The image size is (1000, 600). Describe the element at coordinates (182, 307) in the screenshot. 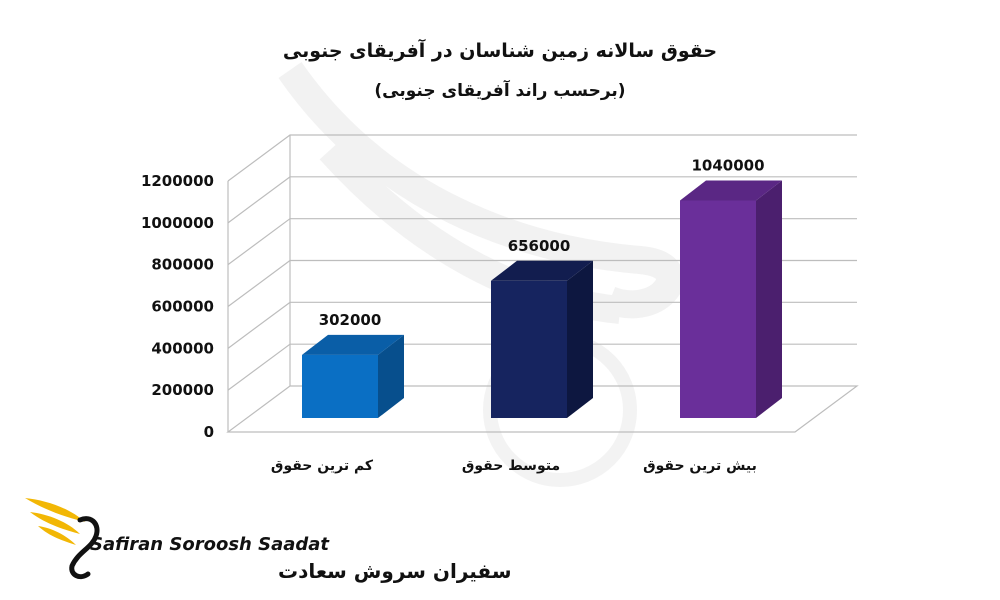

I see `y-tick-label: 600000` at that location.